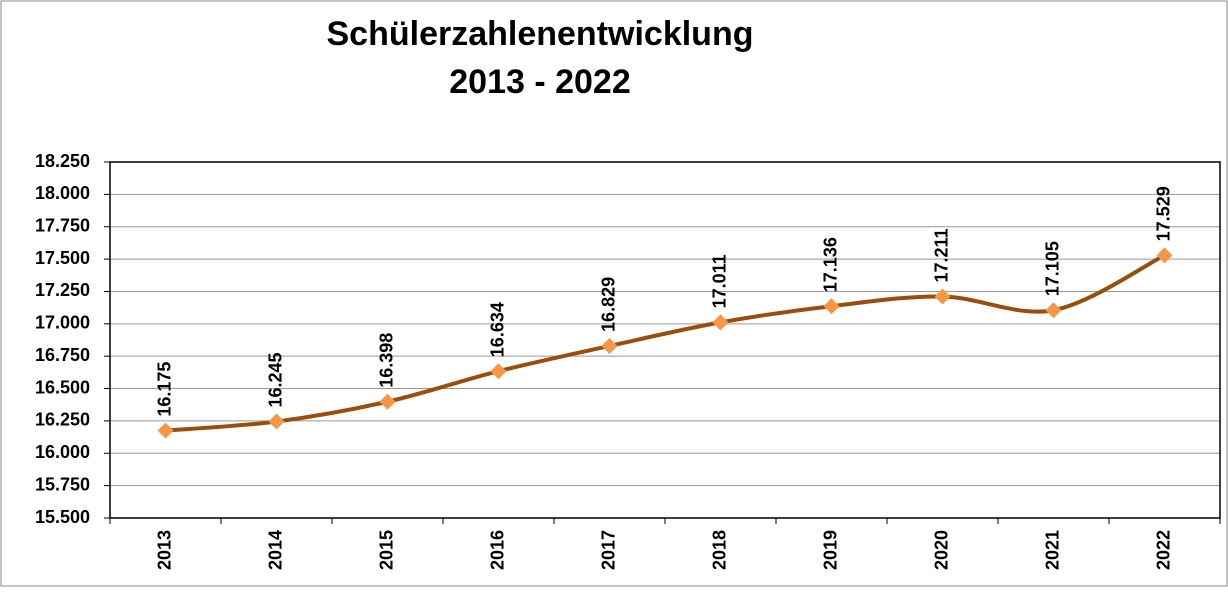 This screenshot has width=1228, height=592. What do you see at coordinates (1163, 213) in the screenshot?
I see `data-label: 17.529` at bounding box center [1163, 213].